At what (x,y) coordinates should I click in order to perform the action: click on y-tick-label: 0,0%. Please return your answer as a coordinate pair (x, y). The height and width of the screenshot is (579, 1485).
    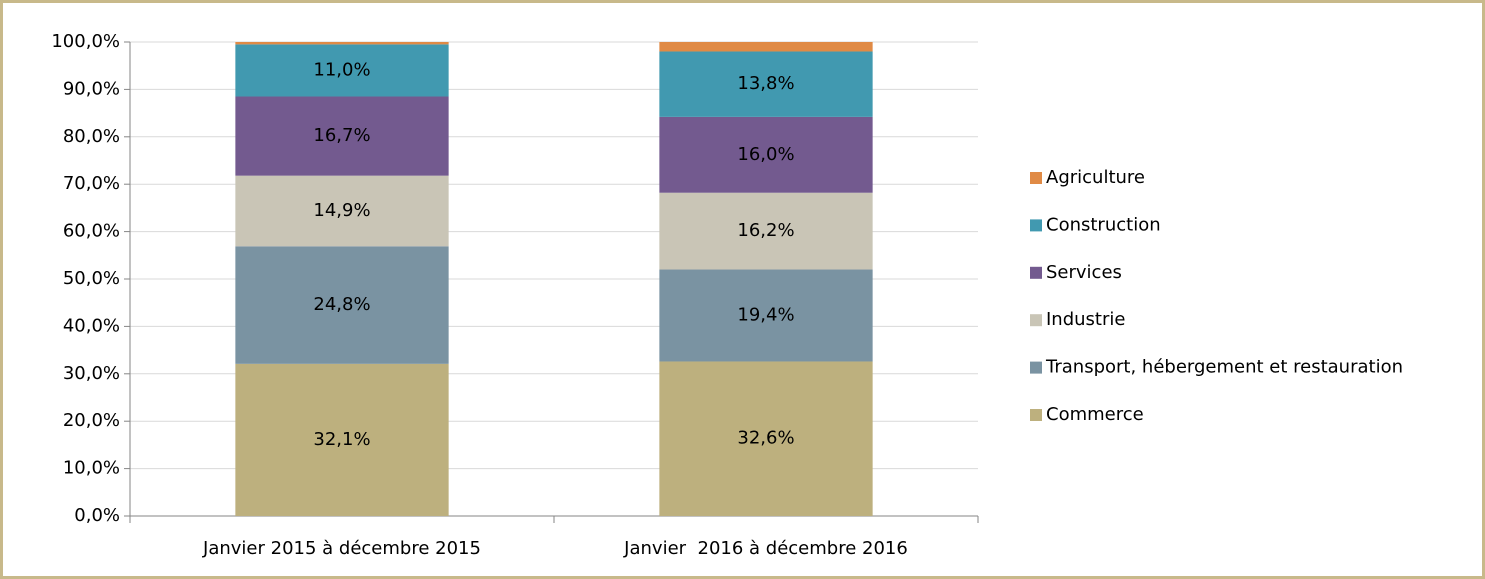
    Looking at the image, I should click on (97, 515).